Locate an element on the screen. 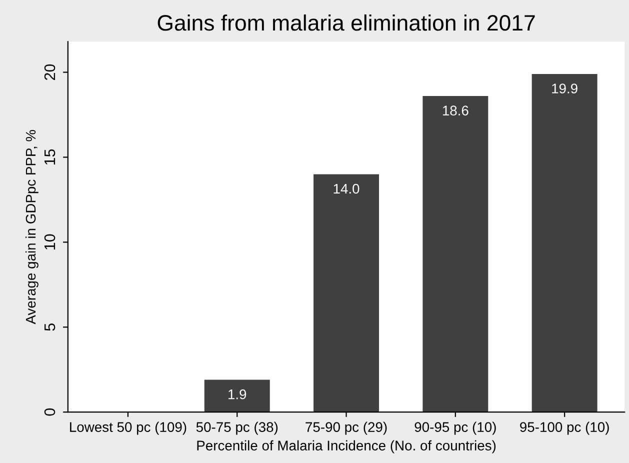 The height and width of the screenshot is (463, 629). data-label: 14.0 is located at coordinates (347, 189).